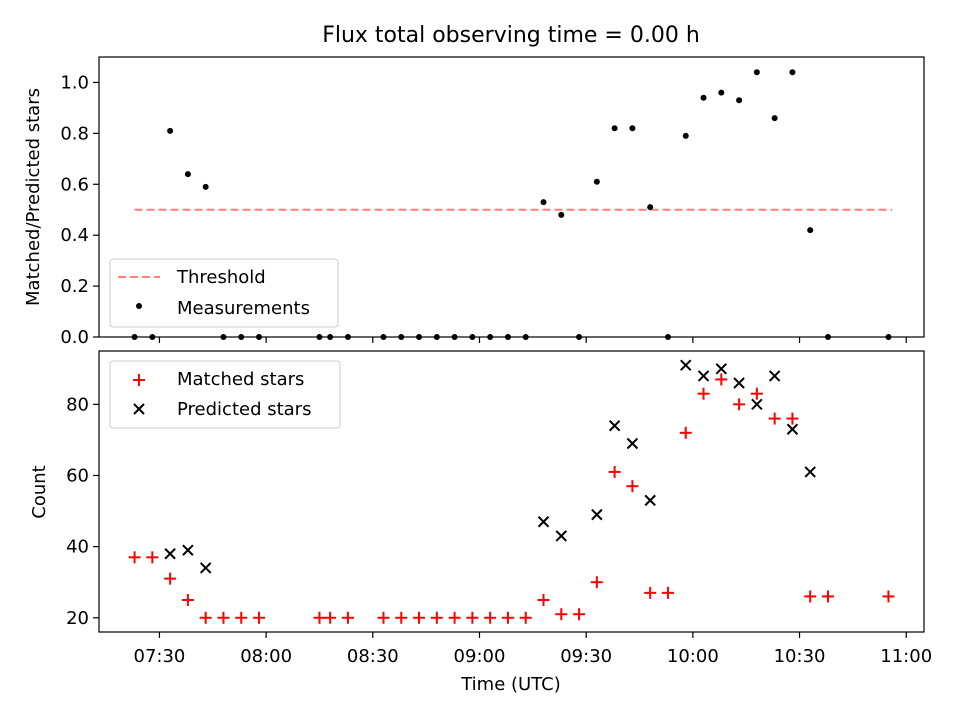  What do you see at coordinates (693, 656) in the screenshot?
I see `x-tick-label: 10:00` at bounding box center [693, 656].